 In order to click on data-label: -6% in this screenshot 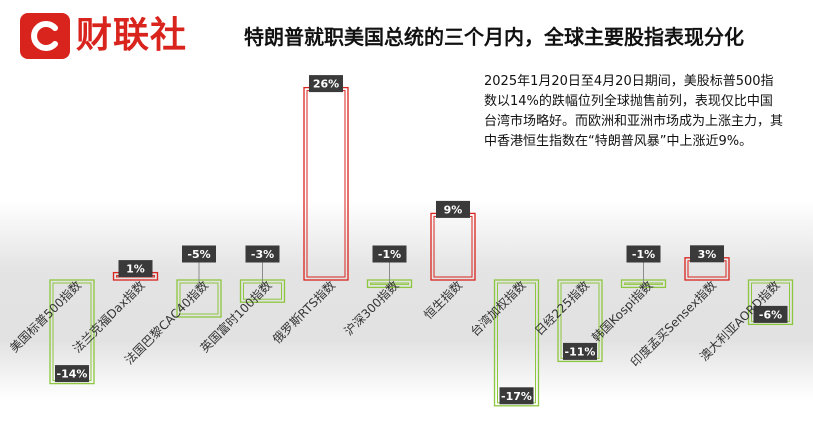, I will do `click(770, 314)`.